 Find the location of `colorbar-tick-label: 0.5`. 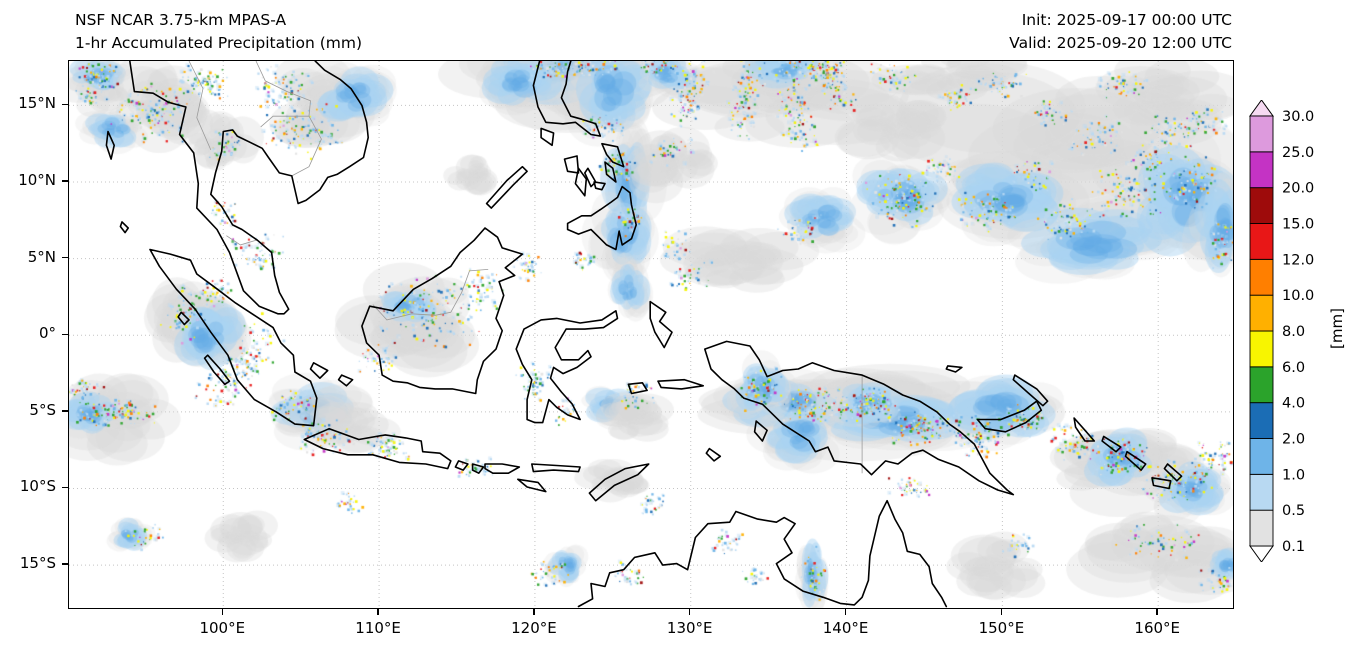

colorbar-tick-label: 0.5 is located at coordinates (1293, 511).